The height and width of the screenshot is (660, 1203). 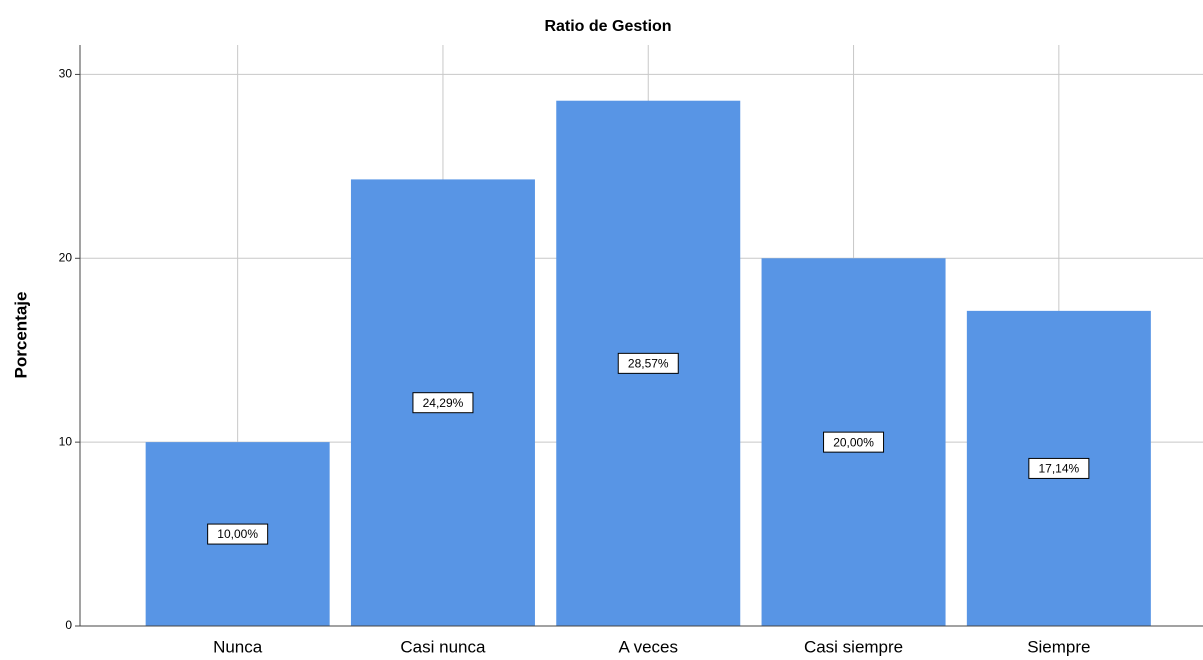 I want to click on y-axis-label: Porcentaje, so click(x=20, y=335).